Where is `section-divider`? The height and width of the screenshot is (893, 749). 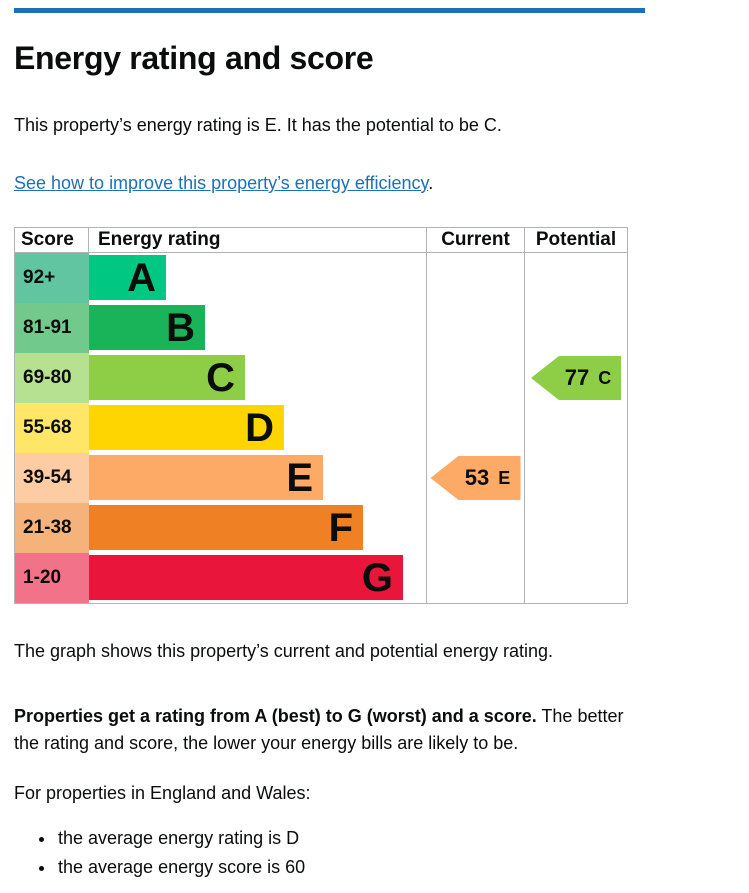 section-divider is located at coordinates (329, 10).